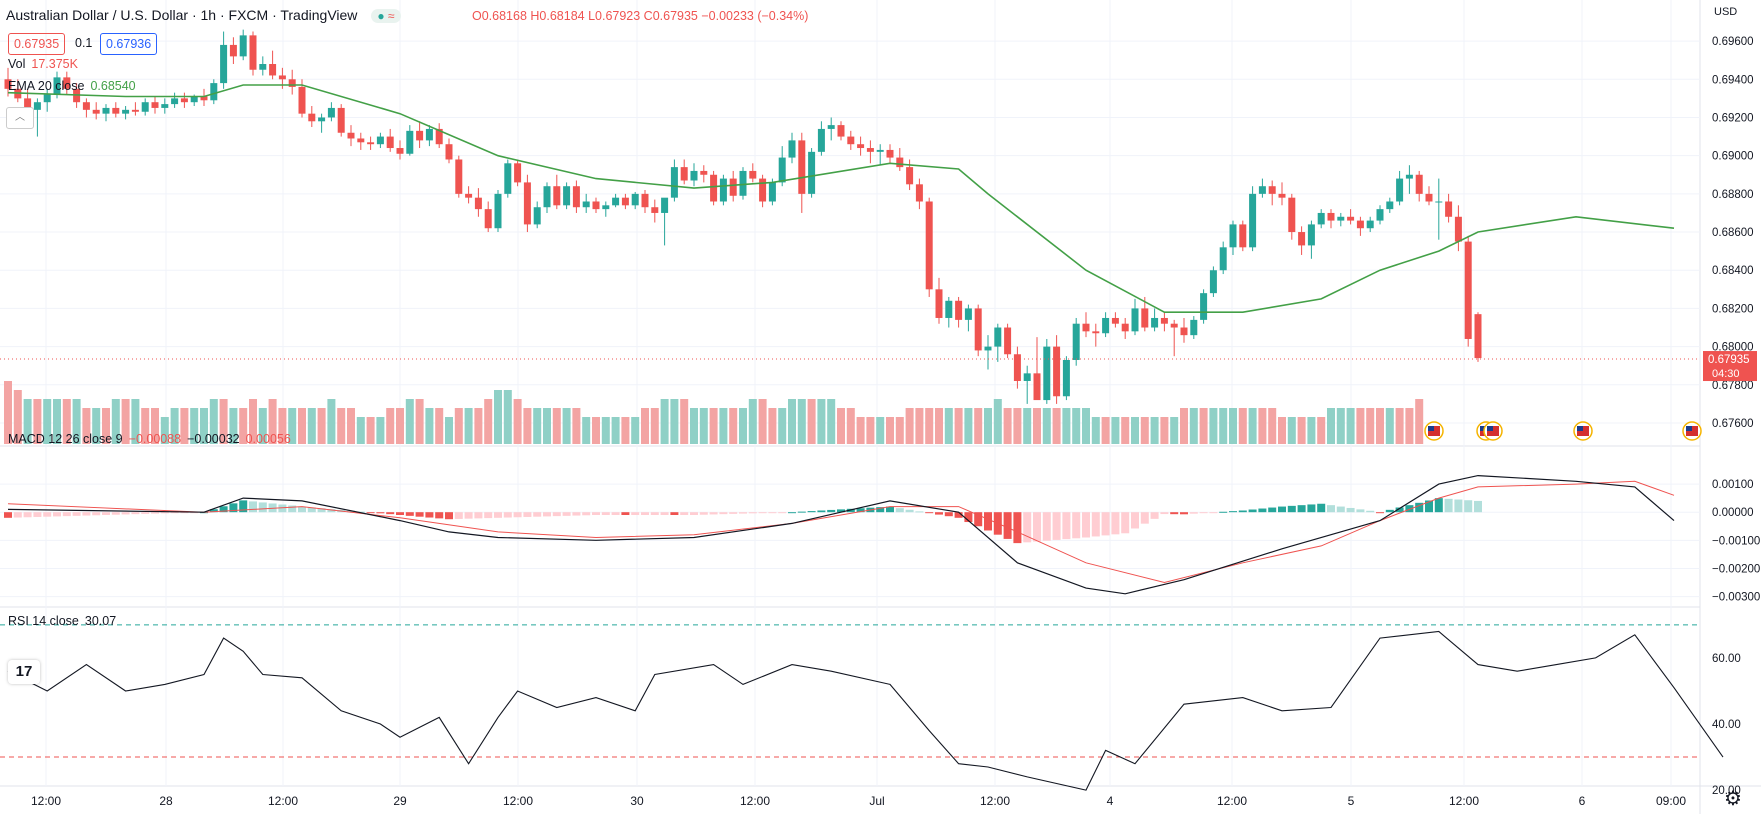  I want to click on volume-legend: Vol 17.375K, so click(43, 64).